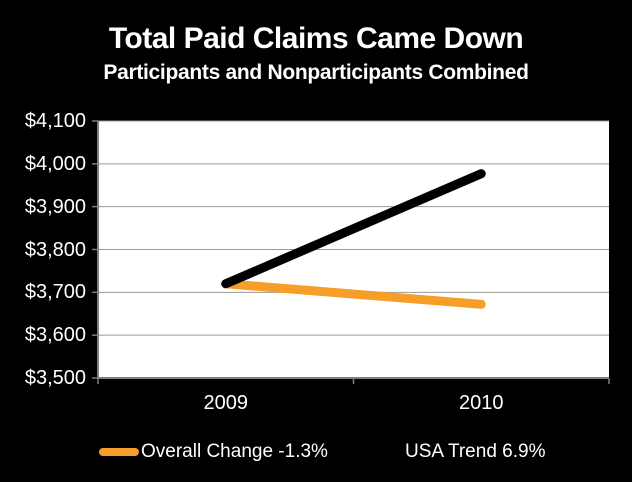 This screenshot has width=632, height=482. Describe the element at coordinates (234, 451) in the screenshot. I see `legend-label-overall-change: Overall Change -1.3%` at that location.